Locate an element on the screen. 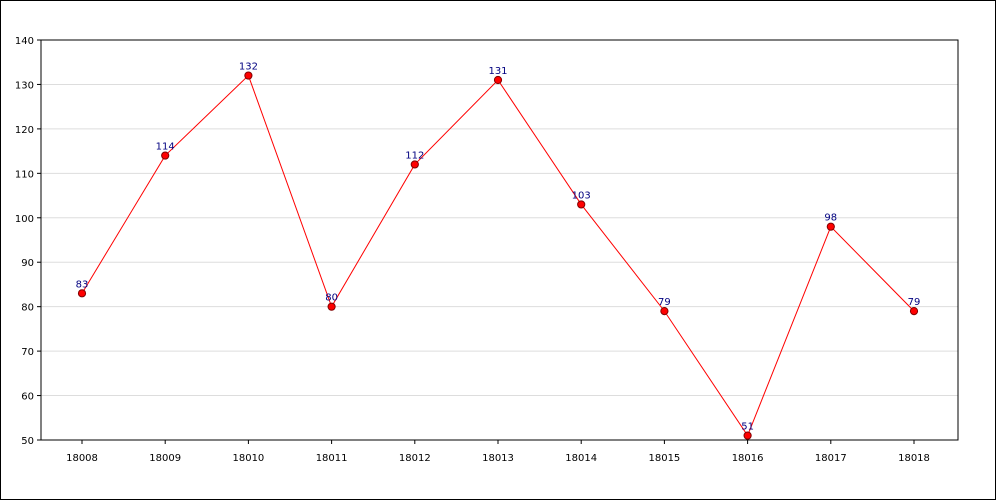  x-tick-label: 18008 is located at coordinates (82, 458).